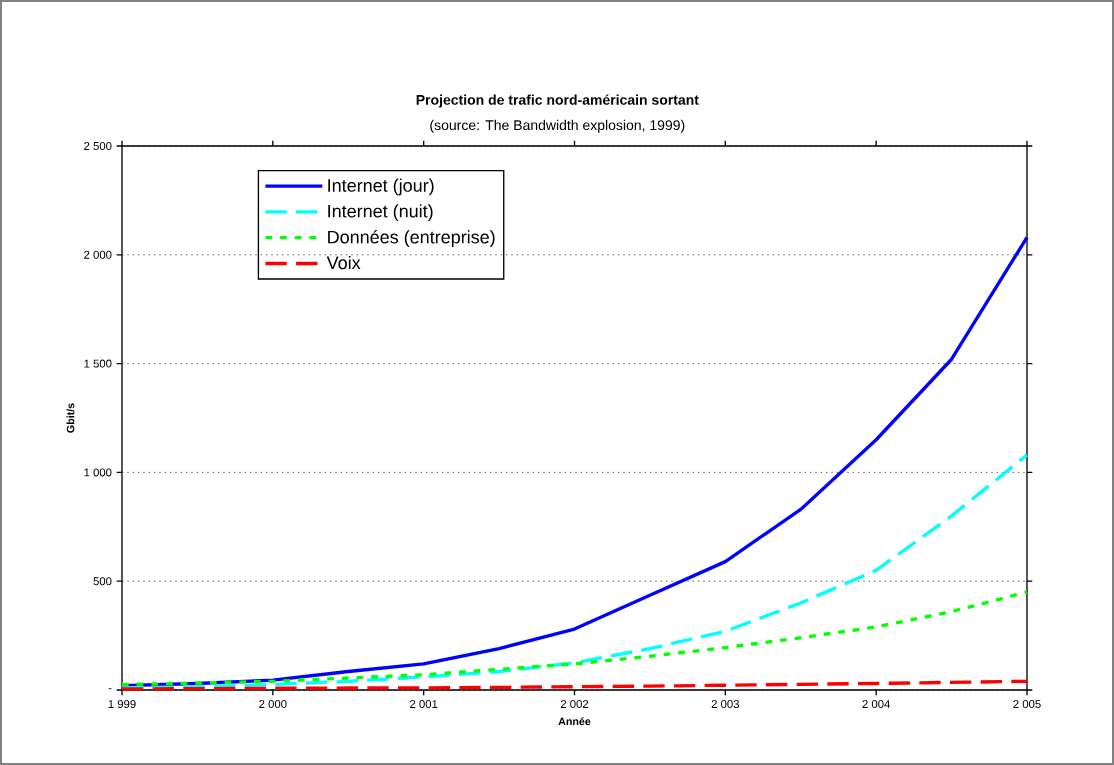  Describe the element at coordinates (574, 704) in the screenshot. I see `x-tick-label: 2 002` at that location.